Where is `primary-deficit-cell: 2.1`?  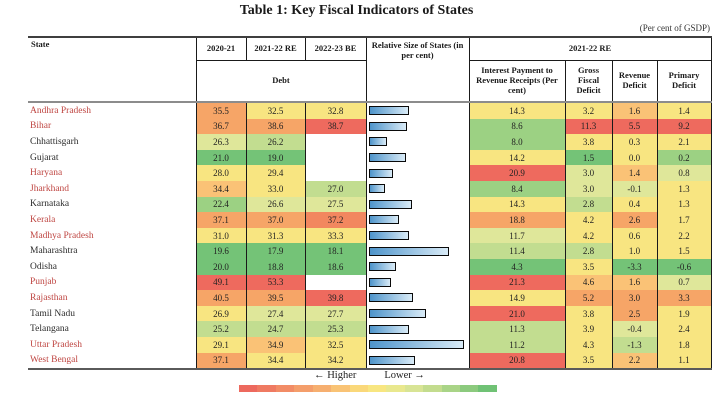 primary-deficit-cell: 2.1 is located at coordinates (684, 142).